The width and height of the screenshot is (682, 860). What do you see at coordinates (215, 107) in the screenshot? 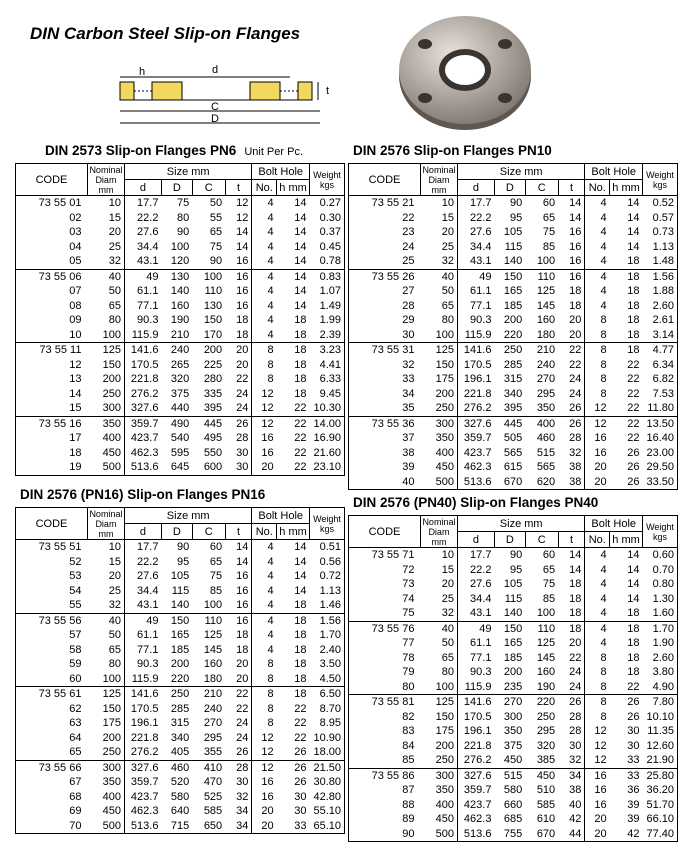
I see `dim-label: C` at bounding box center [215, 107].